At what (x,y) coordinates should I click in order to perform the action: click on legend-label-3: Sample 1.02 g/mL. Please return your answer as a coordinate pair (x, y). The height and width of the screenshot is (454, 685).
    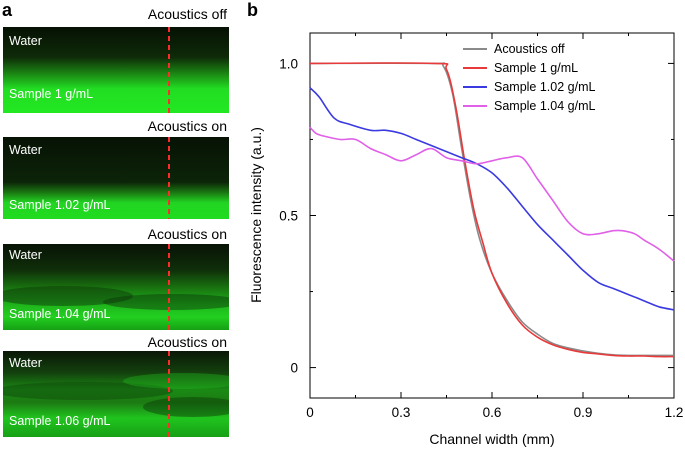
    Looking at the image, I should click on (544, 87).